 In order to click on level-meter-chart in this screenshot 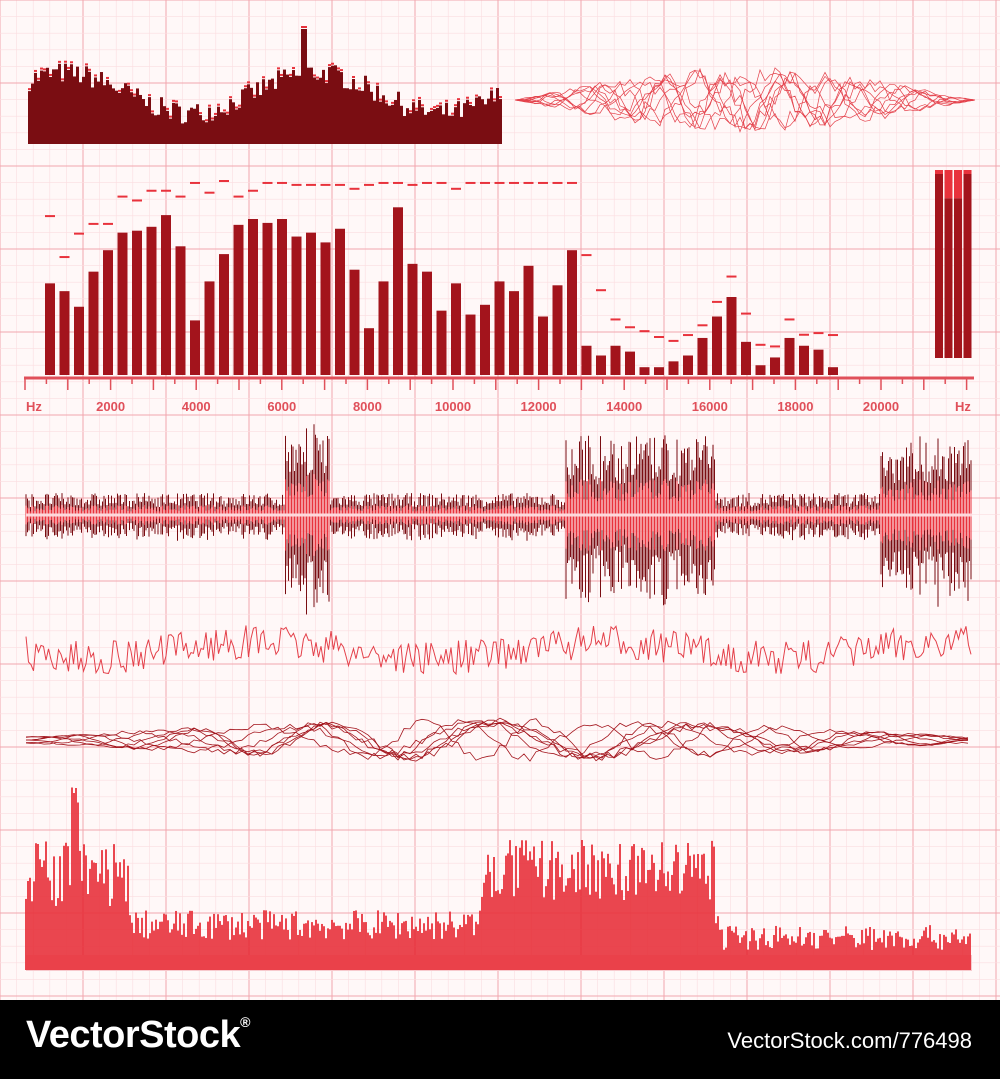, I will do `click(953, 264)`.